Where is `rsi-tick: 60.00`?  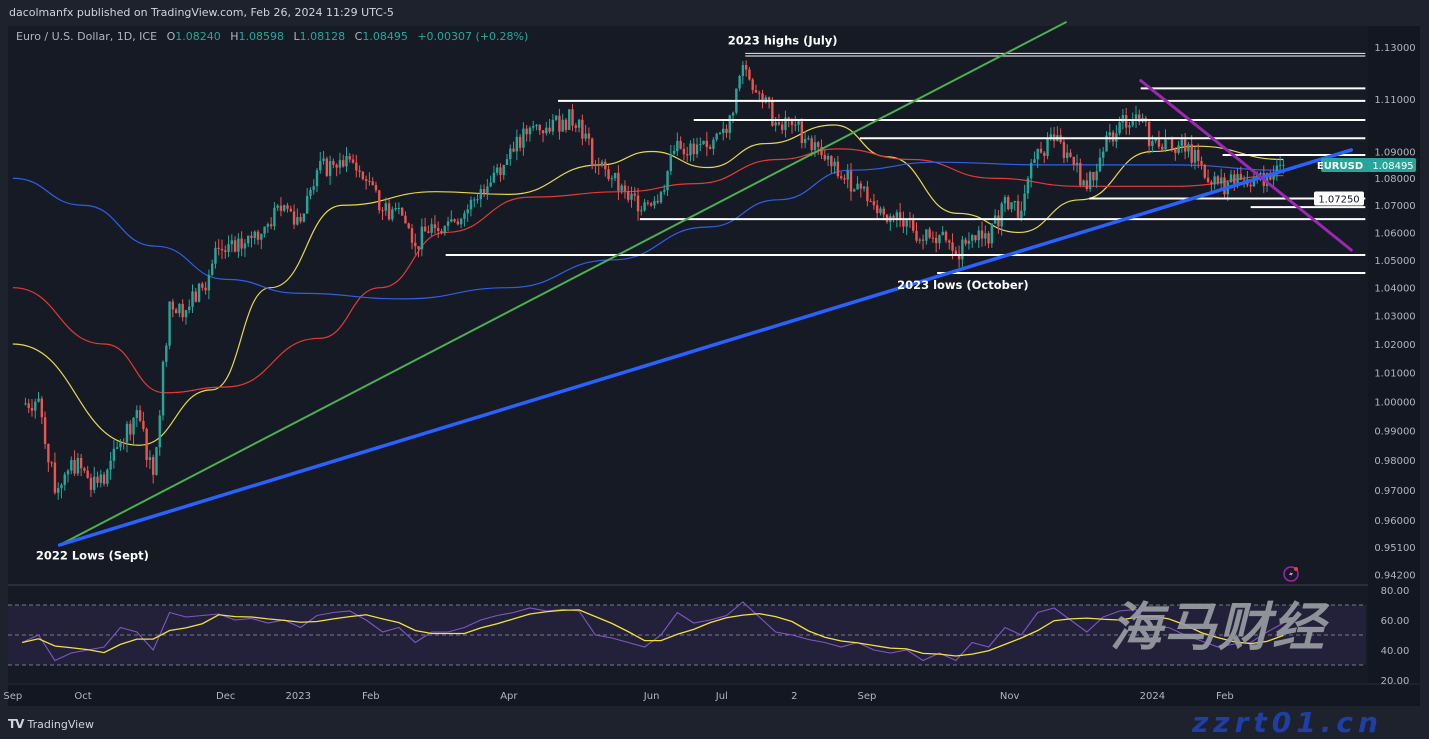
rsi-tick: 60.00 is located at coordinates (1395, 621).